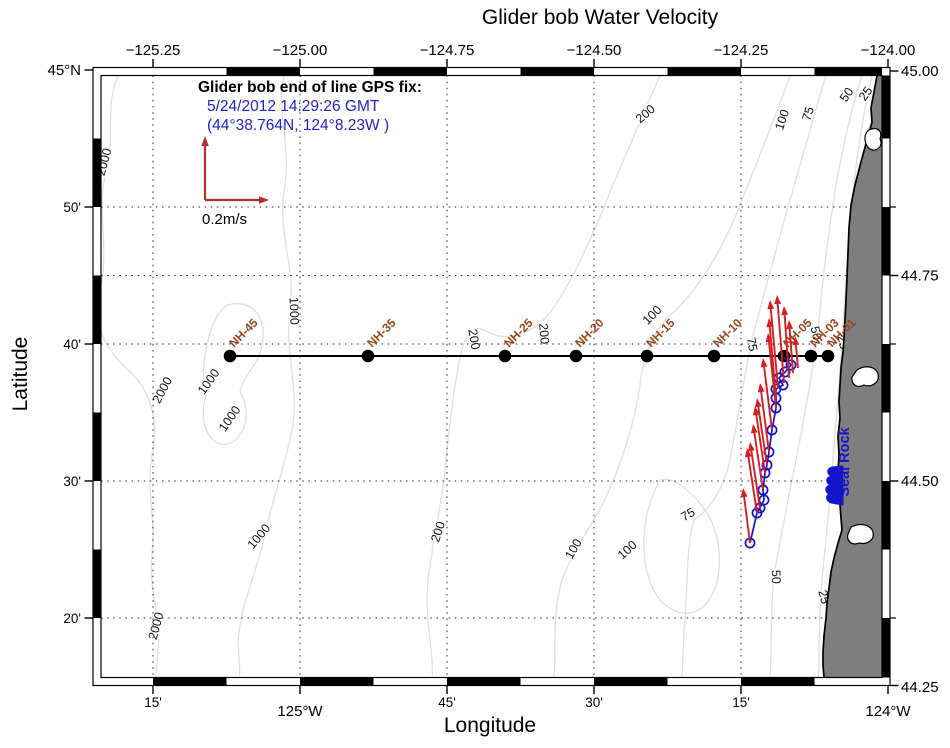 The image size is (950, 748). What do you see at coordinates (920, 687) in the screenshot?
I see `tick-label-right: 44.25` at bounding box center [920, 687].